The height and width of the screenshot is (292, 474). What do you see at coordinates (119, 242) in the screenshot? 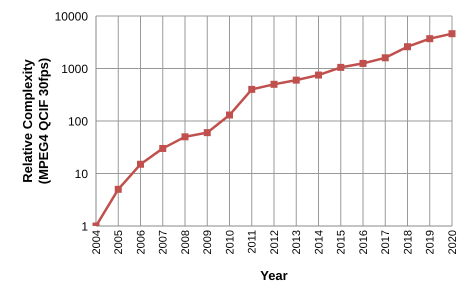
I see `x-tick-label: 2005` at bounding box center [119, 242].